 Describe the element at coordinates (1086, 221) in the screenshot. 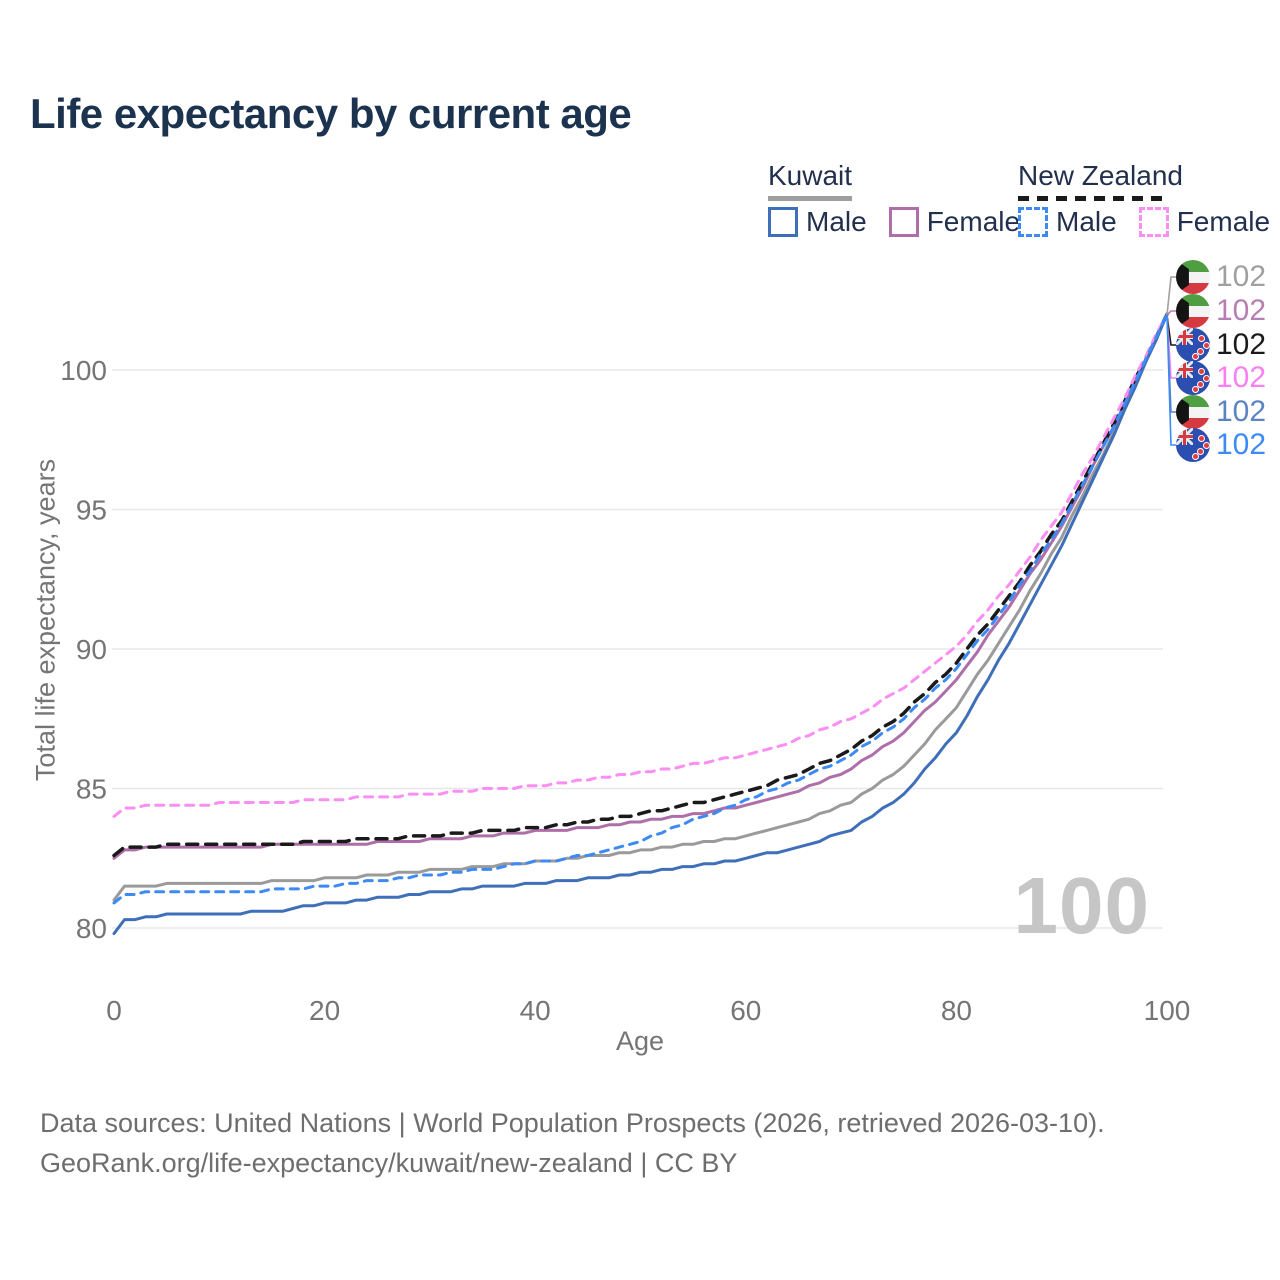

I see `legend-item-nz-male-label: Male` at that location.